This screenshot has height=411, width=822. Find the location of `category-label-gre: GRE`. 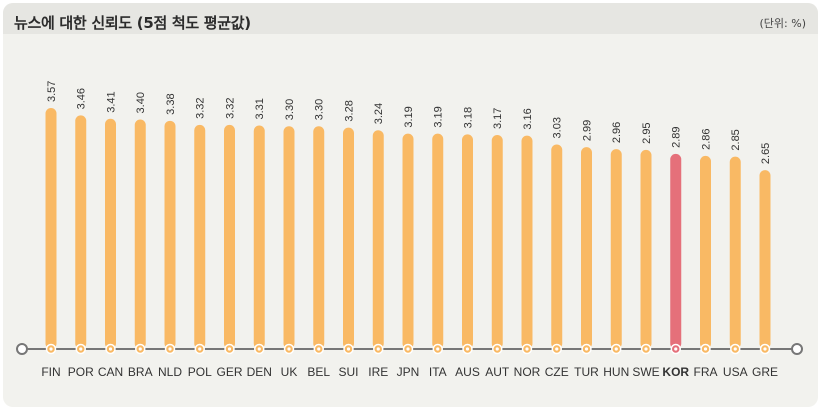

category-label-gre: GRE is located at coordinates (765, 372).